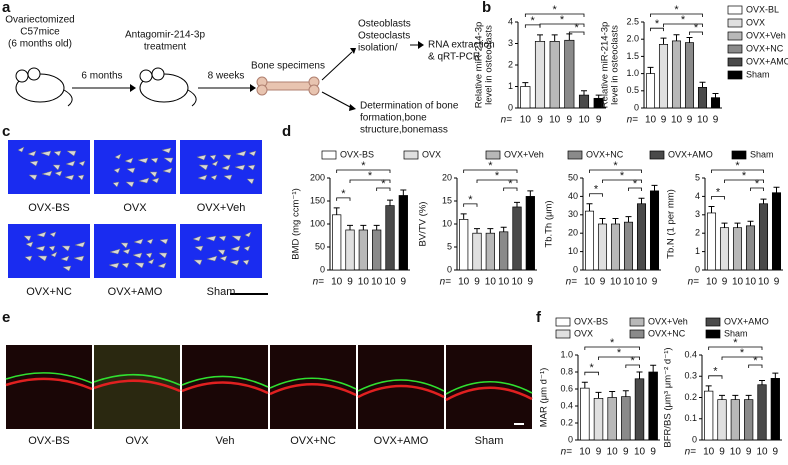 The image size is (788, 465). I want to click on y-tick-label: 50, so click(573, 177).